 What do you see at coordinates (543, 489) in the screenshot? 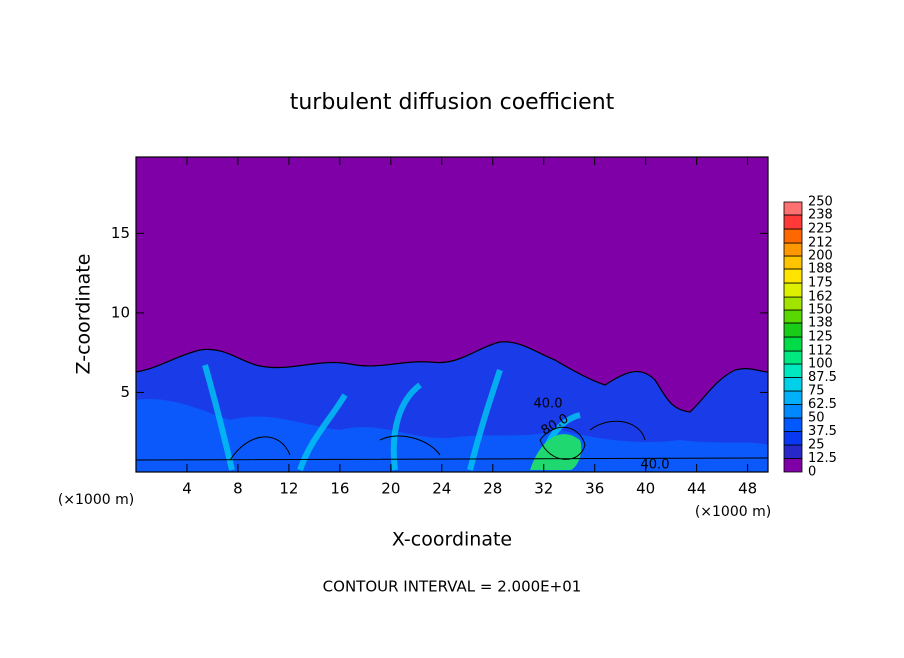
I see `x-tick-label: 32` at bounding box center [543, 489].